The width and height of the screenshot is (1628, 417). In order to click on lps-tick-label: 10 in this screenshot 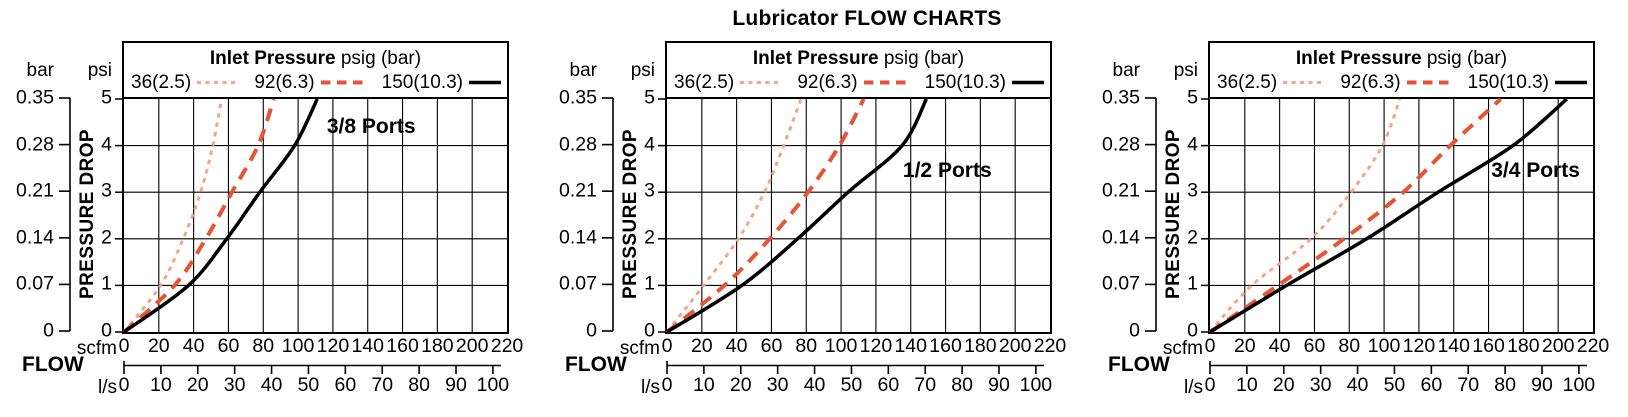, I will do `click(161, 385)`.